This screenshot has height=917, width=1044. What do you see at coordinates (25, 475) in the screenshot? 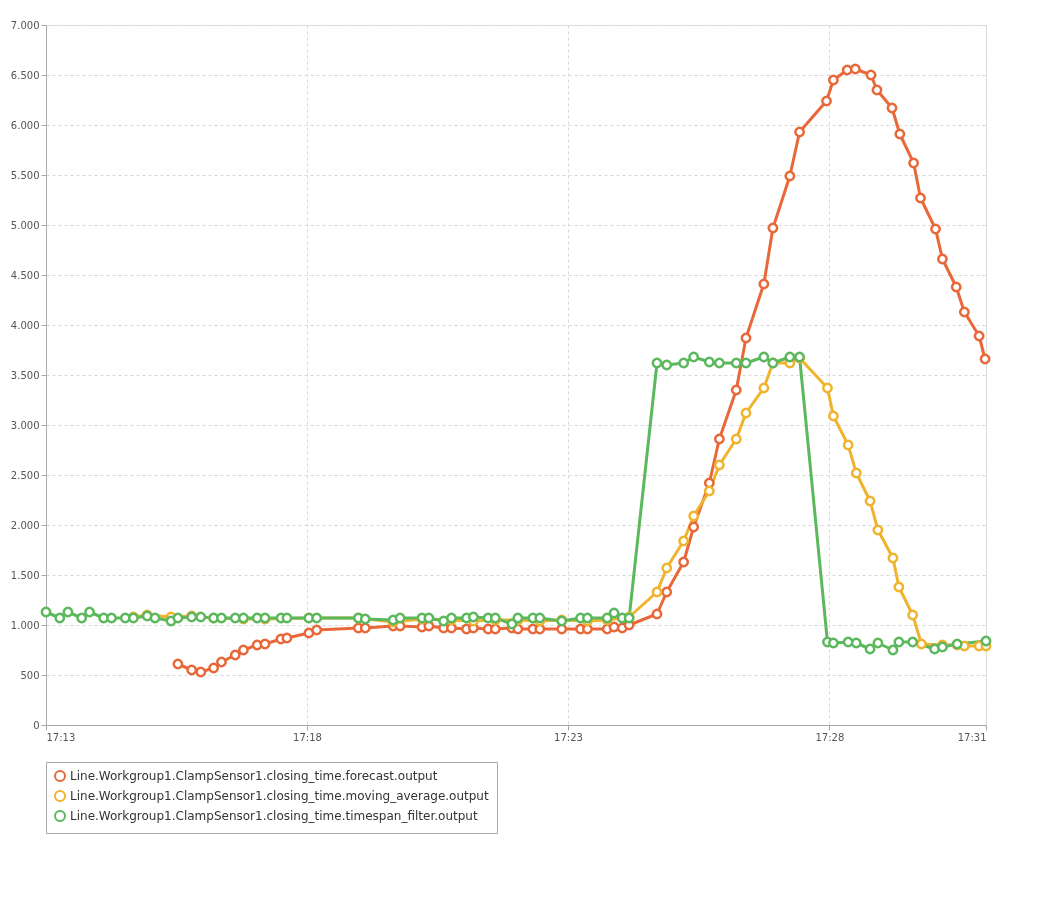
I see `y-tick-label: 2.500` at bounding box center [25, 475].